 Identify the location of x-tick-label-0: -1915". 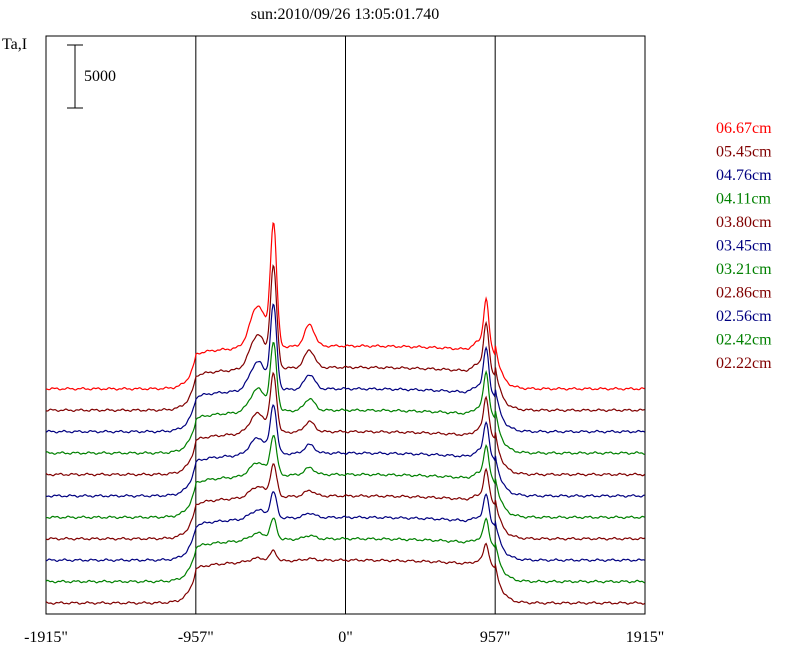
(46, 637).